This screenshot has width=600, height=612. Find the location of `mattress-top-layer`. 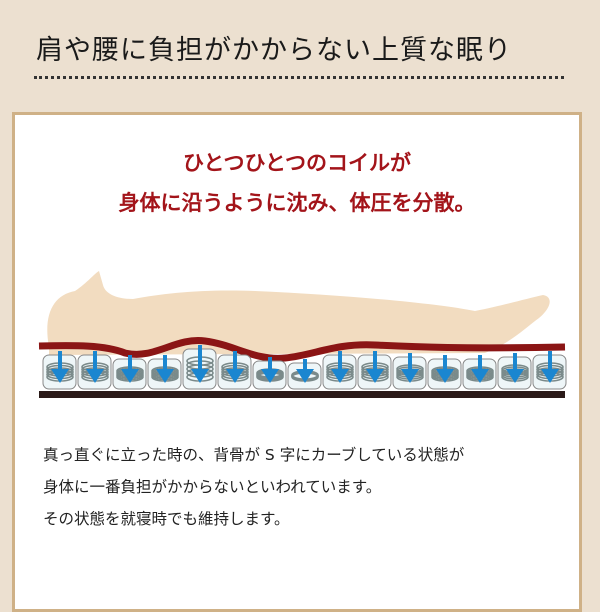

mattress-top-layer is located at coordinates (302, 349).